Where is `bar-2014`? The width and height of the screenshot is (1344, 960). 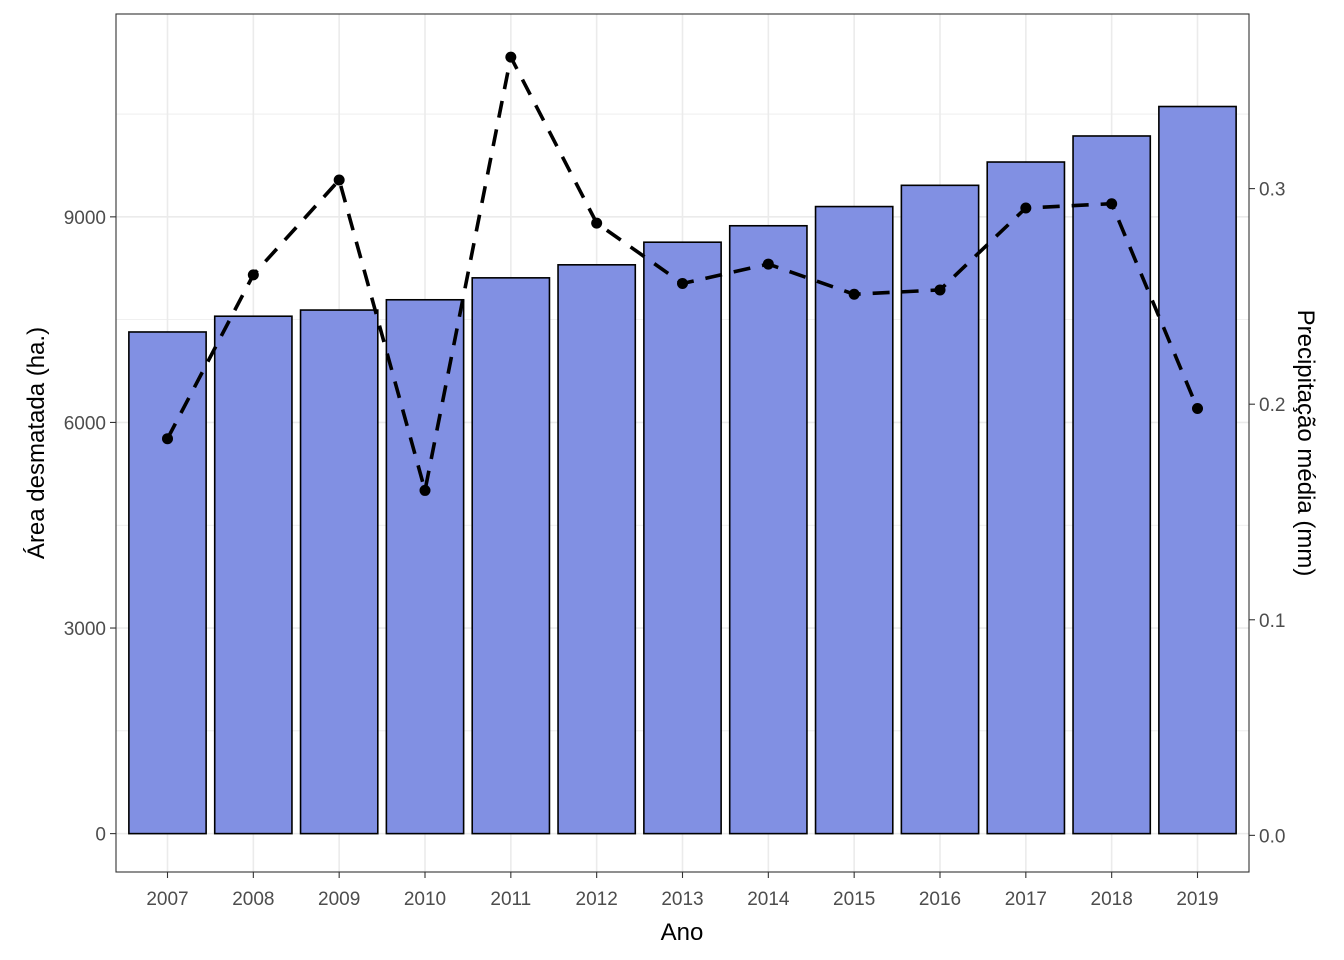
bar-2014 is located at coordinates (768, 529).